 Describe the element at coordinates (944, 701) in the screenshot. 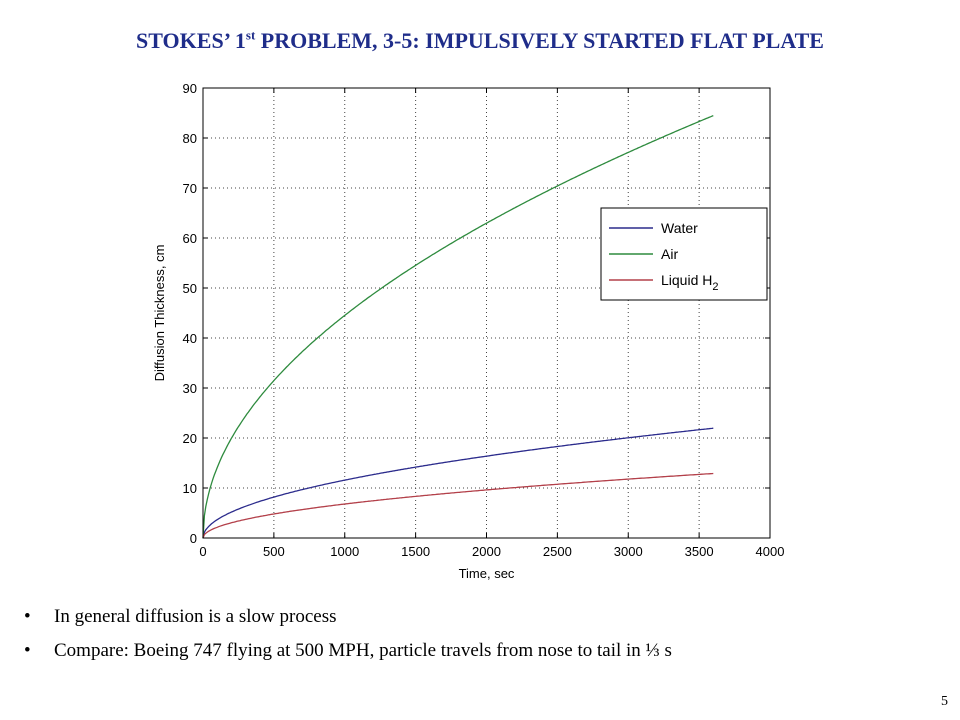

I see `page-number: 5` at that location.